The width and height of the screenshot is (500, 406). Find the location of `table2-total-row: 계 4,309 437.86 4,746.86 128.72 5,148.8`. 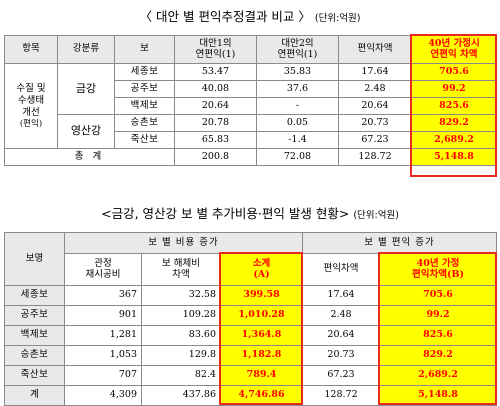

table2-total-row: 계 4,309 437.86 4,746.86 128.72 5,148.8 is located at coordinates (251, 395).